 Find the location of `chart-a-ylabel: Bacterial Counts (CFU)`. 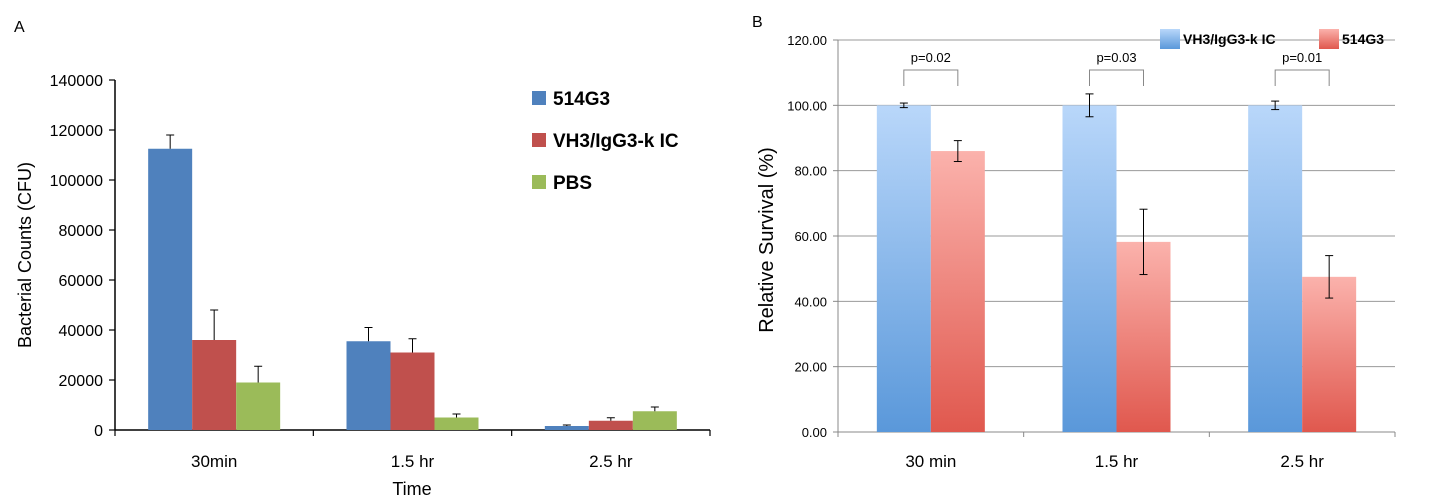

chart-a-ylabel: Bacterial Counts (CFU) is located at coordinates (25, 255).